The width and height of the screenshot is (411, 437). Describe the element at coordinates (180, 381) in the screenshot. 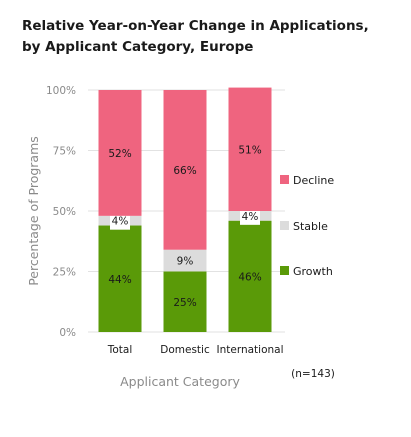

I see `x-axis-title: Applicant Category` at that location.